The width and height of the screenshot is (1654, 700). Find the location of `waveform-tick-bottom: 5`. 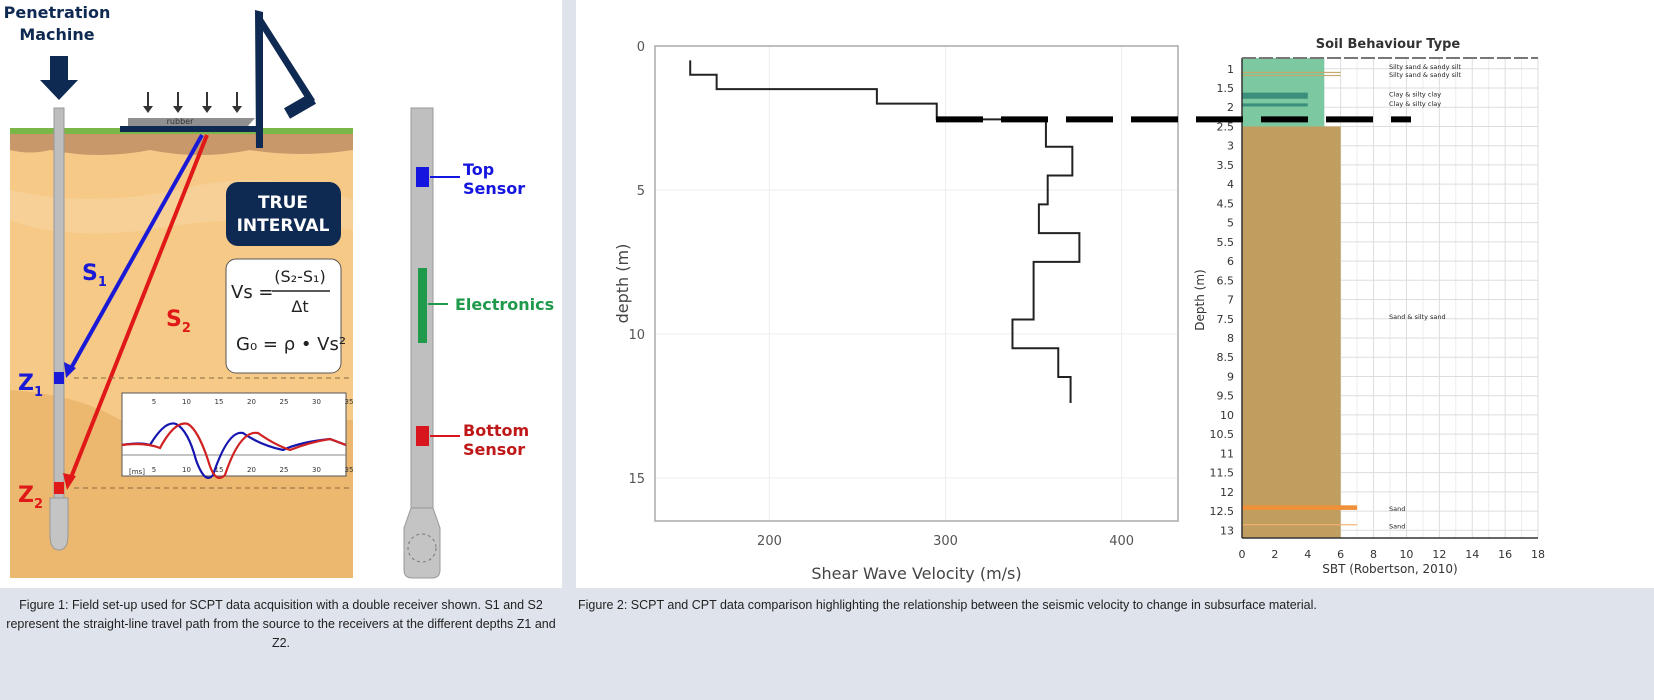

waveform-tick-bottom: 5 is located at coordinates (154, 470).